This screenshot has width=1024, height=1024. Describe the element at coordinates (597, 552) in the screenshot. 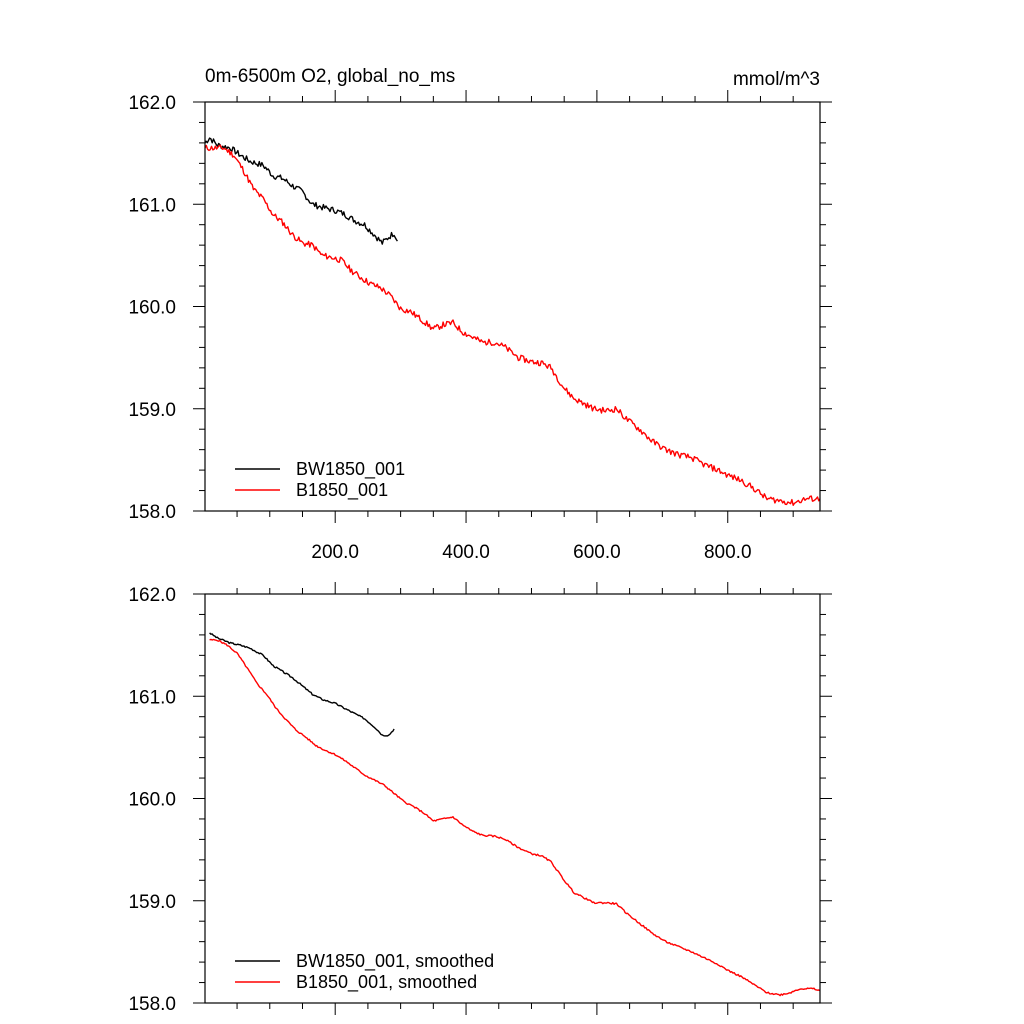

I see `x-tick-label: 600.0` at that location.